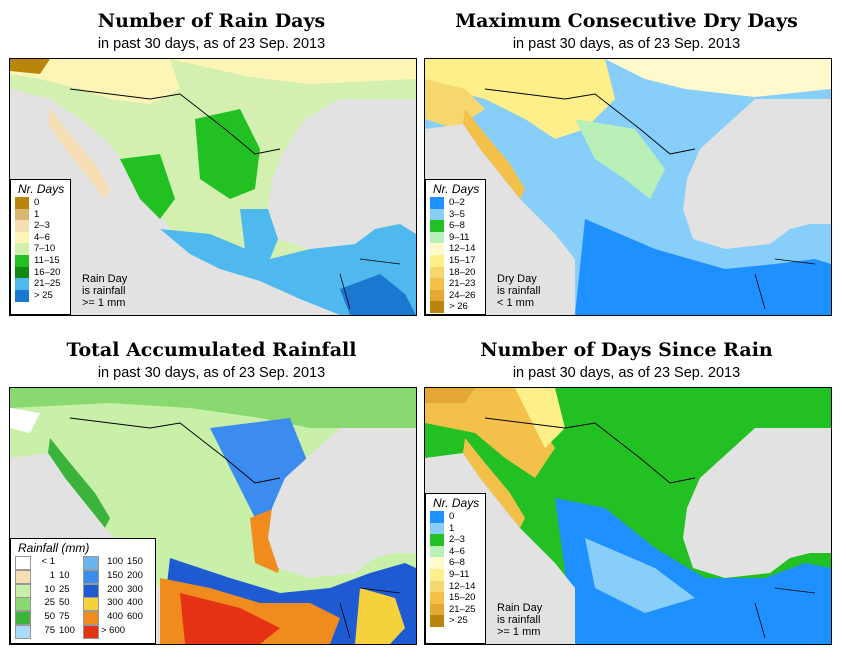  I want to click on legend-range-high: 100, so click(67, 630).